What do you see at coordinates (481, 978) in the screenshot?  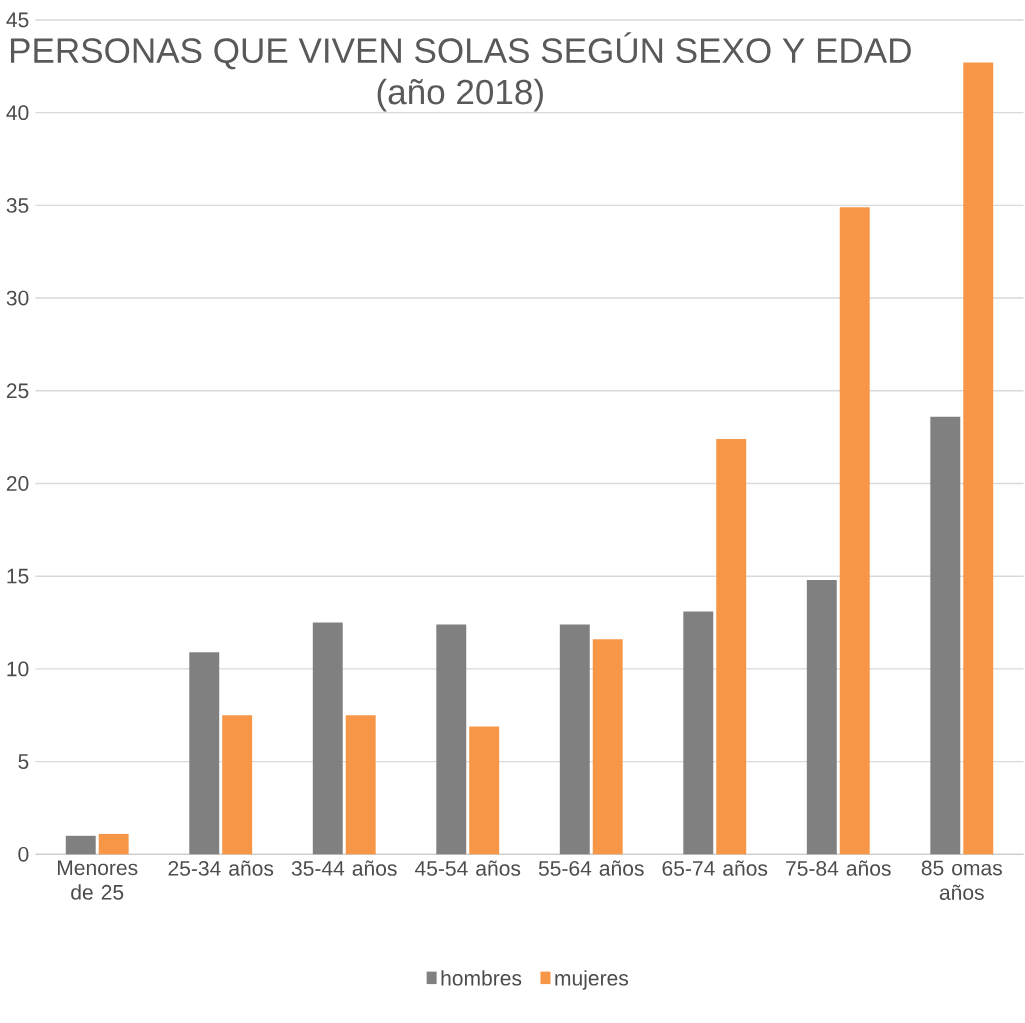 I see `legend-label: hombres` at bounding box center [481, 978].